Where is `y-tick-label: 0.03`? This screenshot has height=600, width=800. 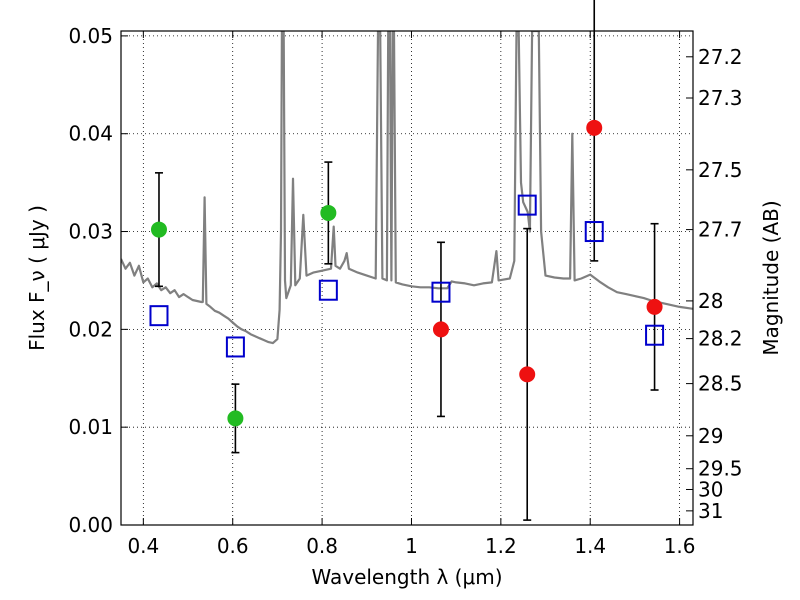
y-tick-label: 0.03 is located at coordinates (90, 232).